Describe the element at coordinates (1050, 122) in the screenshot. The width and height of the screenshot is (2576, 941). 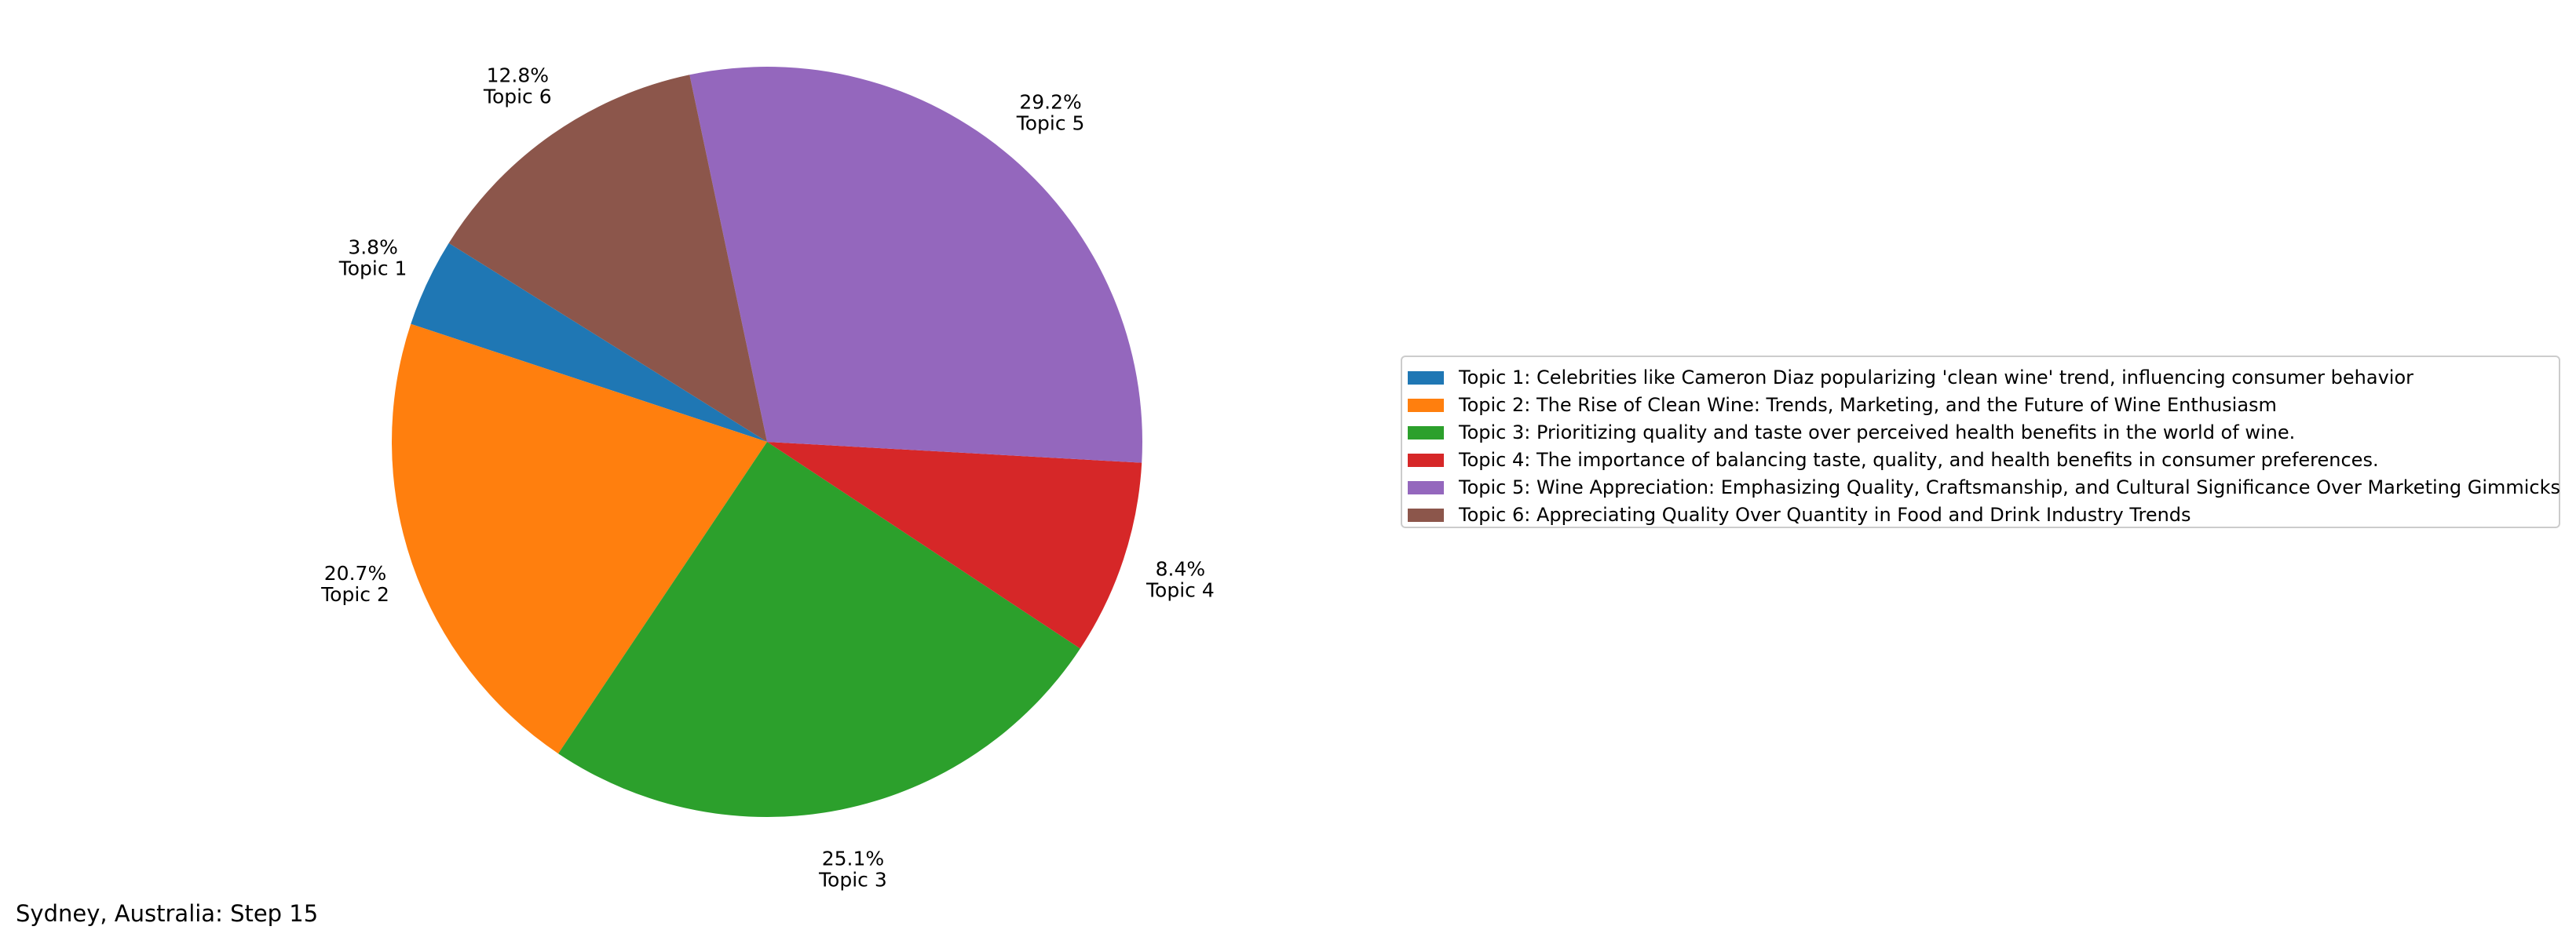
I see `pie-slice-5-name-label: Topic 5` at that location.